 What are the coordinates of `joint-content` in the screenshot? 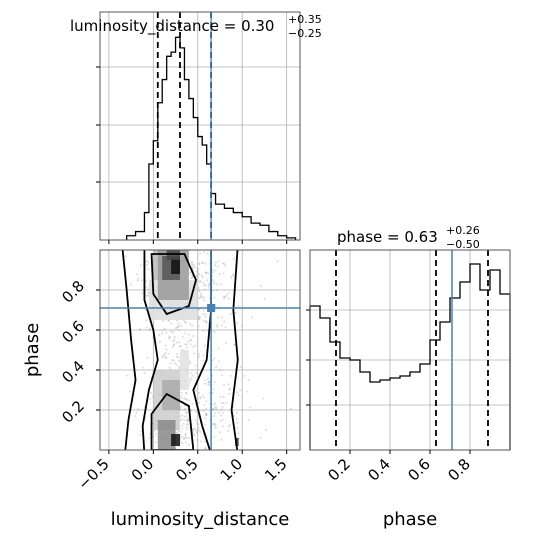 It's located at (200, 350).